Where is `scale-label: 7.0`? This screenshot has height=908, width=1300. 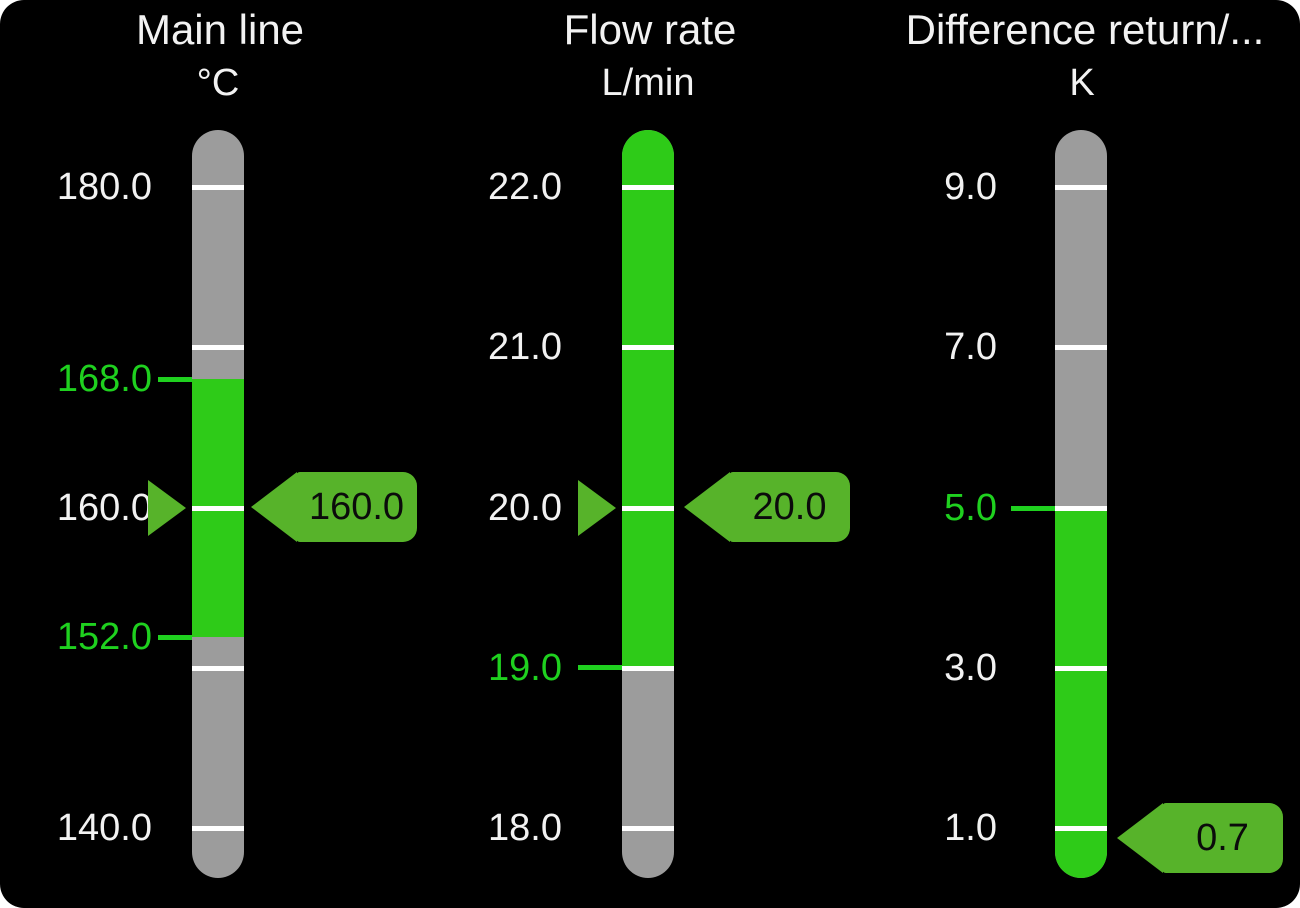
scale-label: 7.0 is located at coordinates (970, 347).